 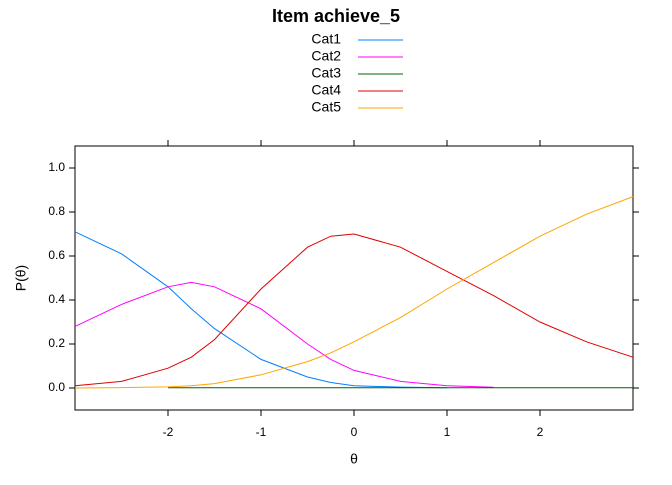 What do you see at coordinates (56, 387) in the screenshot?
I see `y-tick-label: 0.0` at bounding box center [56, 387].